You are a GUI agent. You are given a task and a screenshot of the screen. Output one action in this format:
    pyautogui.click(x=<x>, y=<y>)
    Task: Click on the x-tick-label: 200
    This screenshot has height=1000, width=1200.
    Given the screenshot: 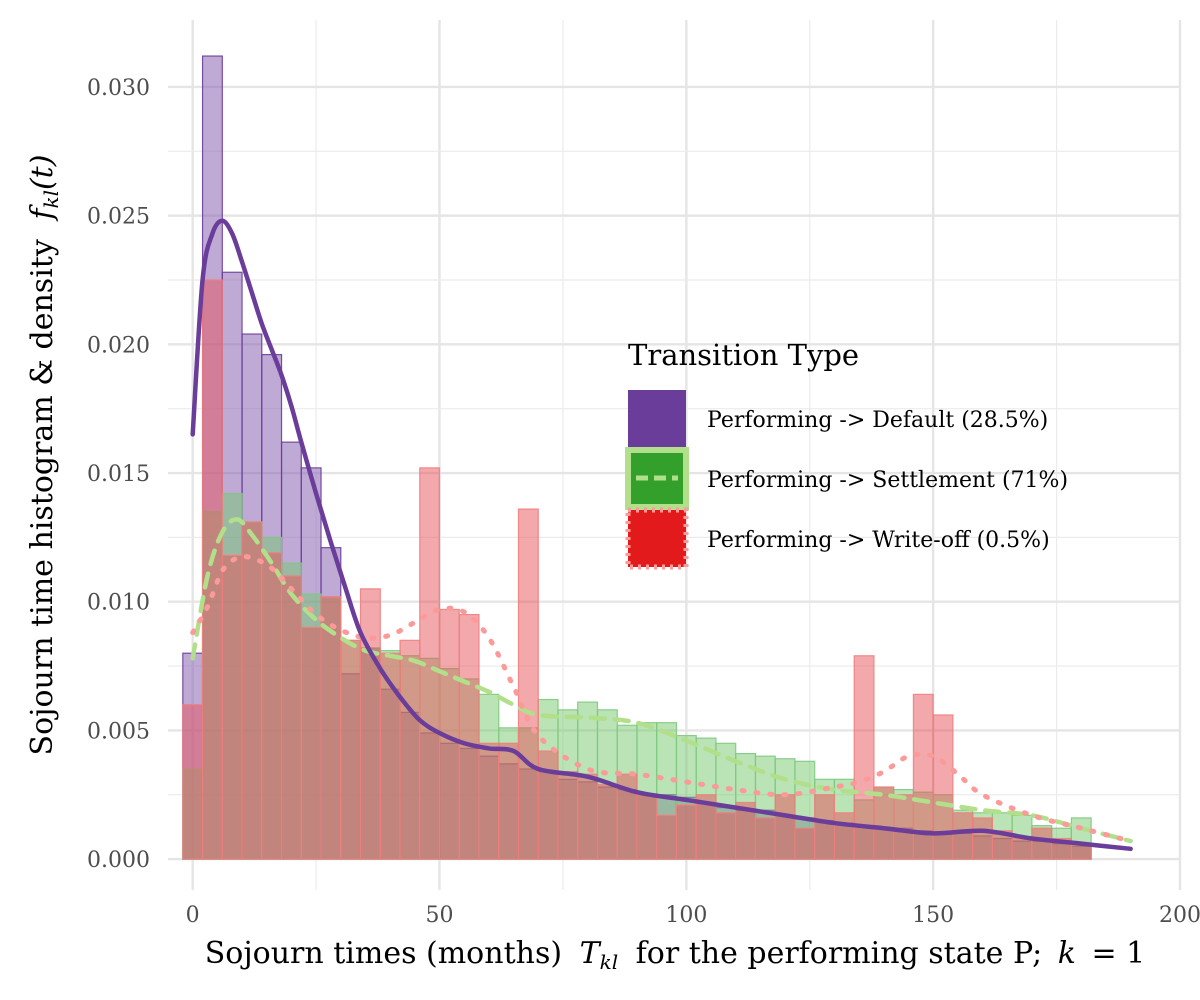 What is the action you would take?
    pyautogui.click(x=1179, y=915)
    